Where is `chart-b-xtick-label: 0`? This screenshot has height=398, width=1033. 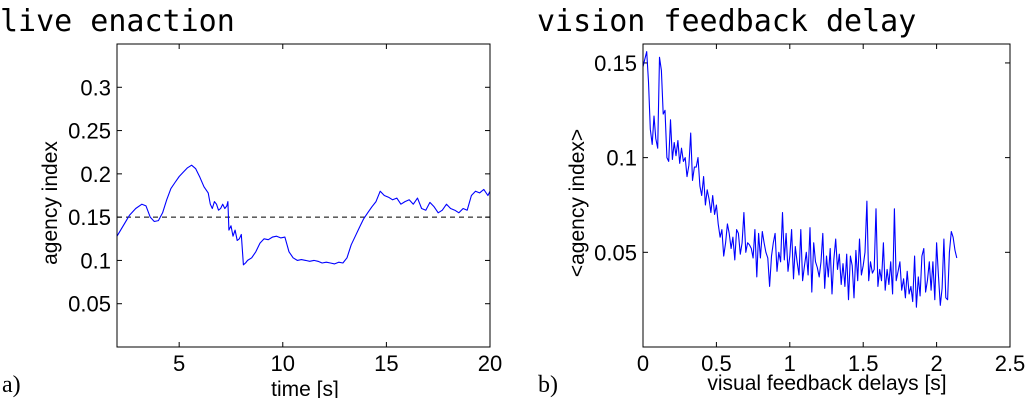 chart-b-xtick-label: 0 is located at coordinates (643, 363).